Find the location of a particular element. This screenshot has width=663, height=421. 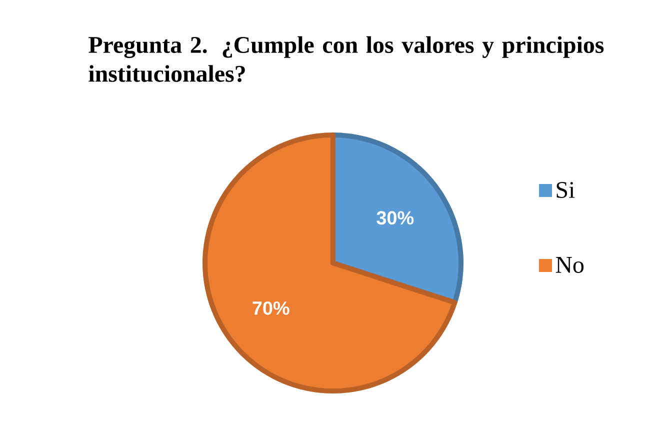

legend-label: No is located at coordinates (570, 265).